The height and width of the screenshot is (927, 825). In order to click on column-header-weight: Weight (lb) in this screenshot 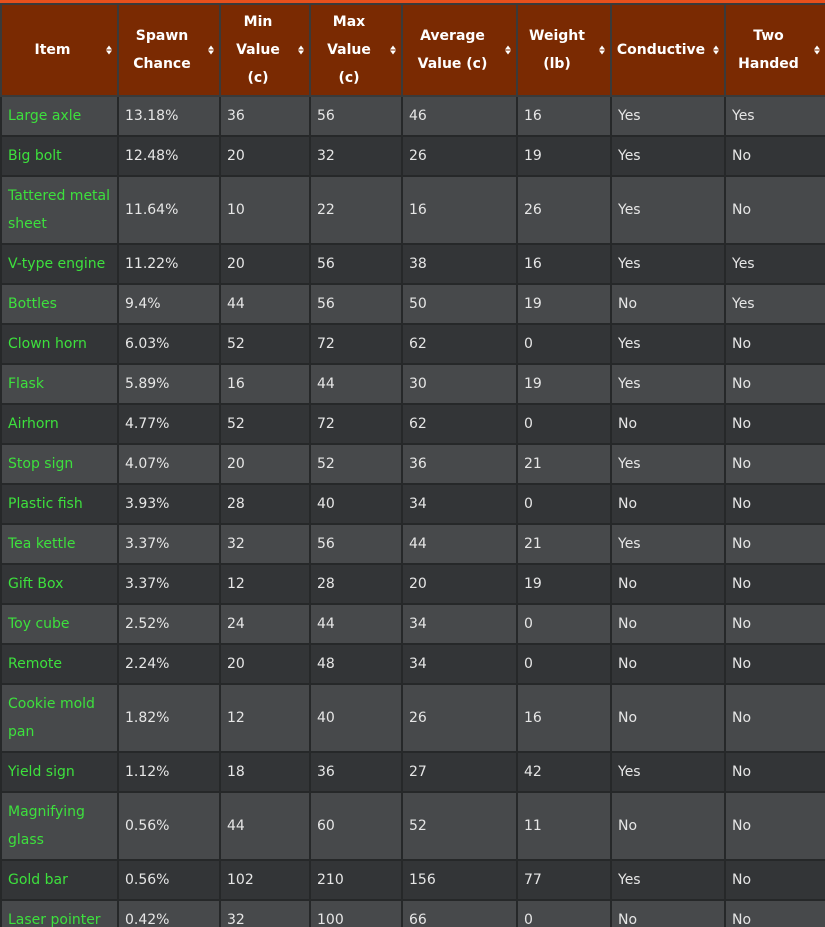, I will do `click(564, 50)`.